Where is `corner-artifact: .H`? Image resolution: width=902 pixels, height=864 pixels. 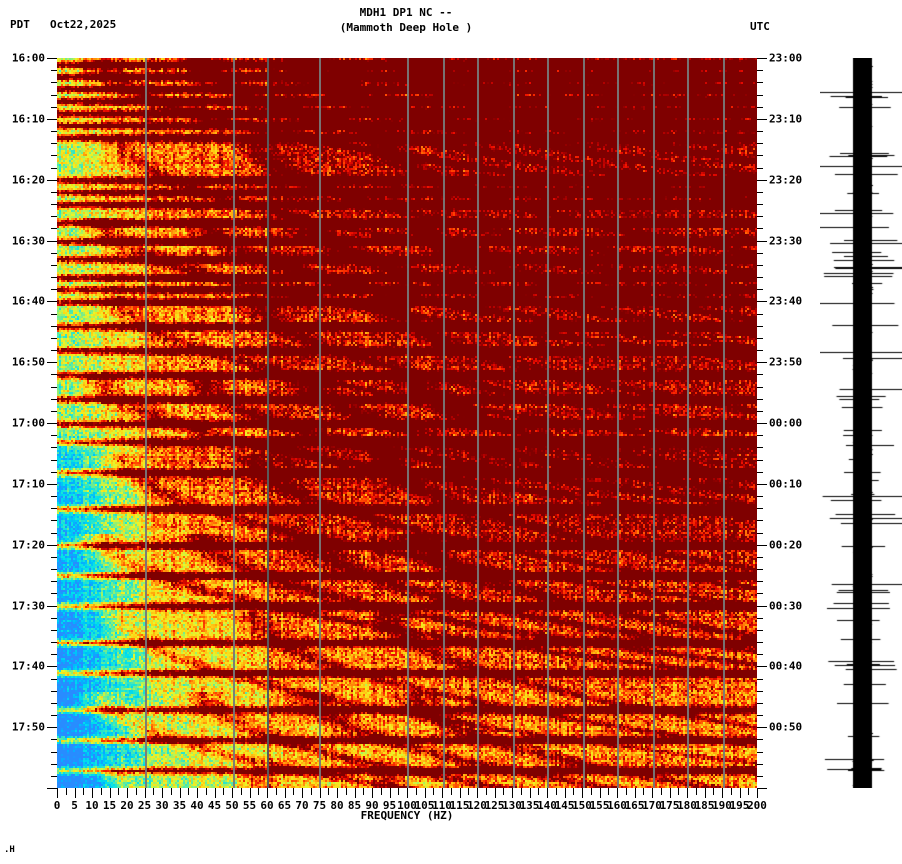
corner-artifact: .H is located at coordinates (9, 850).